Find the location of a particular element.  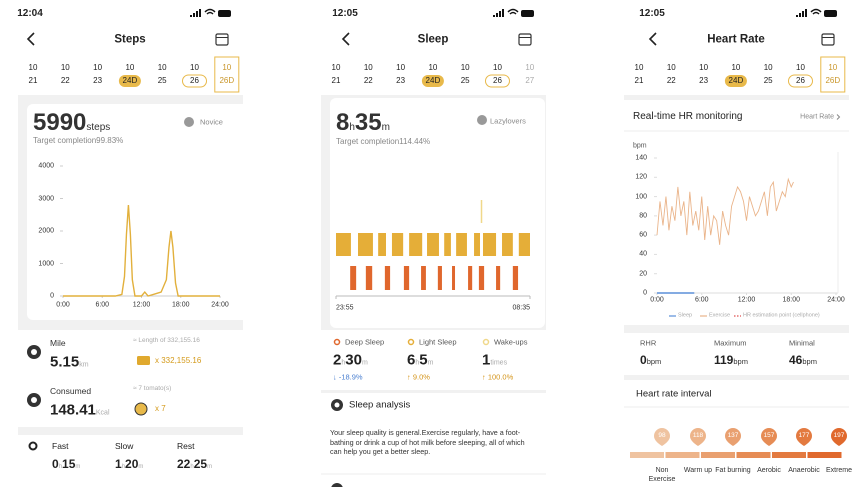

x-tick-label: 6:00 is located at coordinates (701, 300).